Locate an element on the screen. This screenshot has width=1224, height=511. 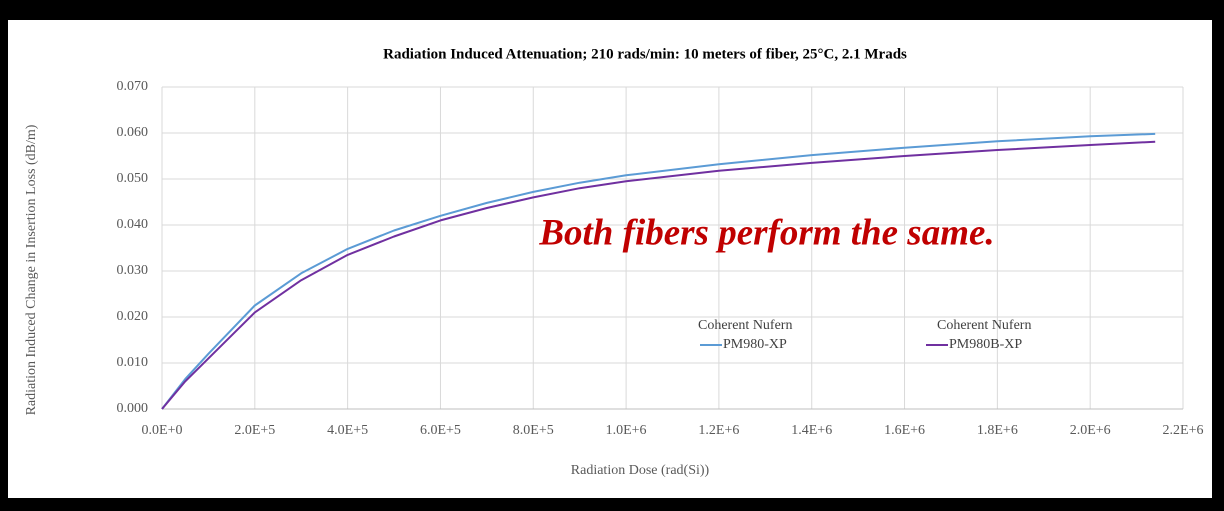
x-tick-label: 1.6E+6 is located at coordinates (904, 430).